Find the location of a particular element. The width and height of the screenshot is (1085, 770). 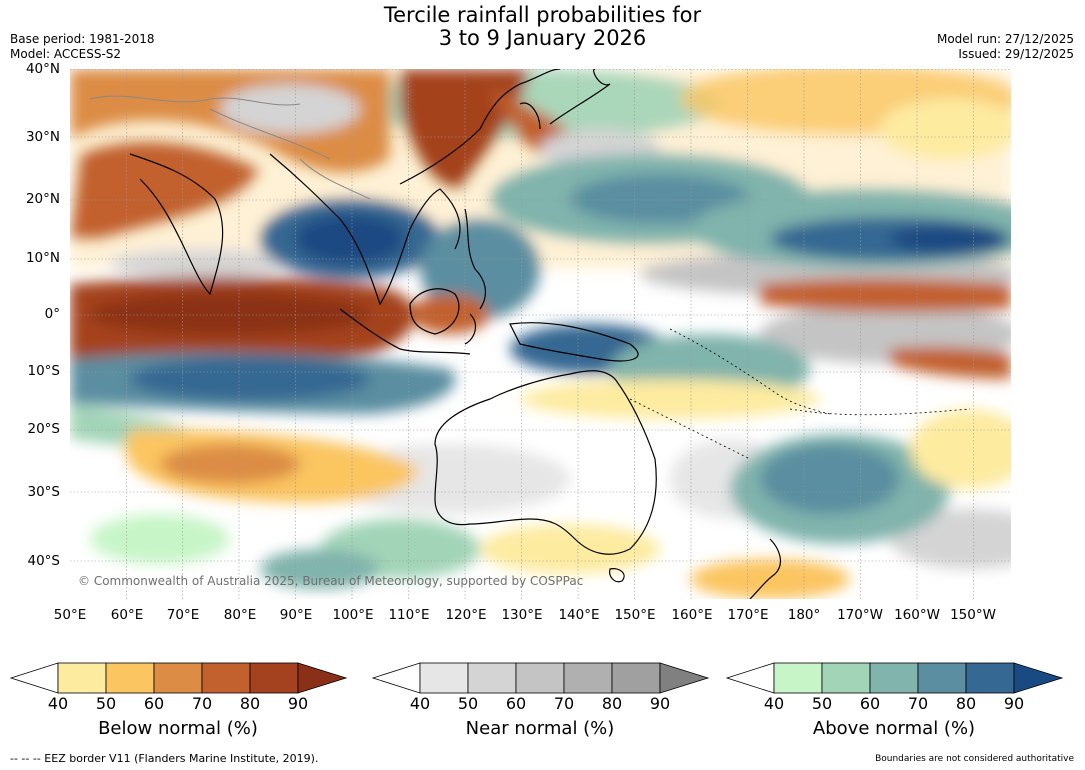

lon-label-150e: 150°E is located at coordinates (635, 615).